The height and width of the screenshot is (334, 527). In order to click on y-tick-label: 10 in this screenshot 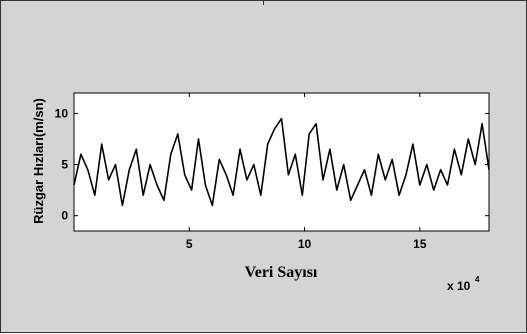, I will do `click(62, 113)`.